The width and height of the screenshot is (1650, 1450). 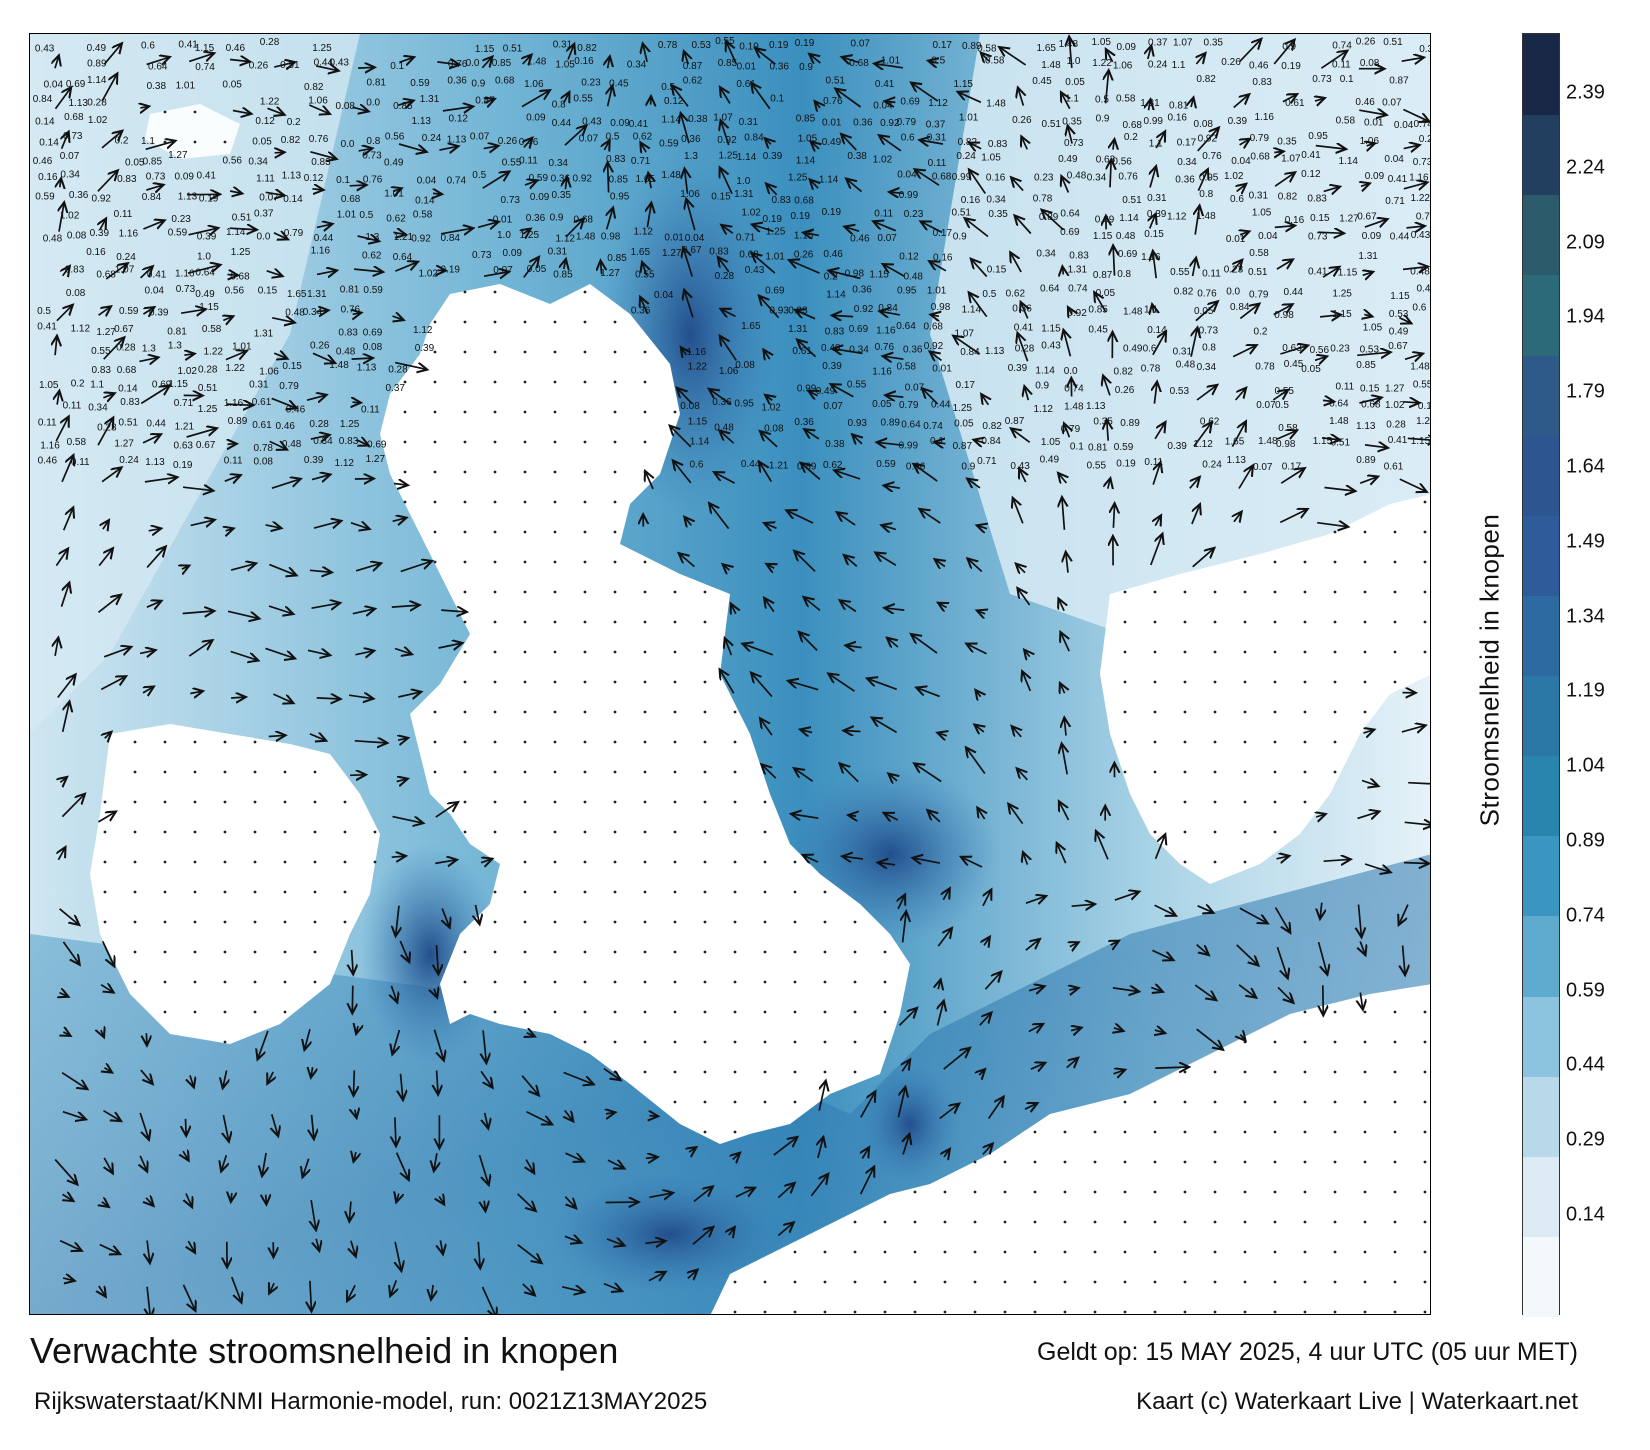 I want to click on speed-value-label: 0.37, so click(x=396, y=388).